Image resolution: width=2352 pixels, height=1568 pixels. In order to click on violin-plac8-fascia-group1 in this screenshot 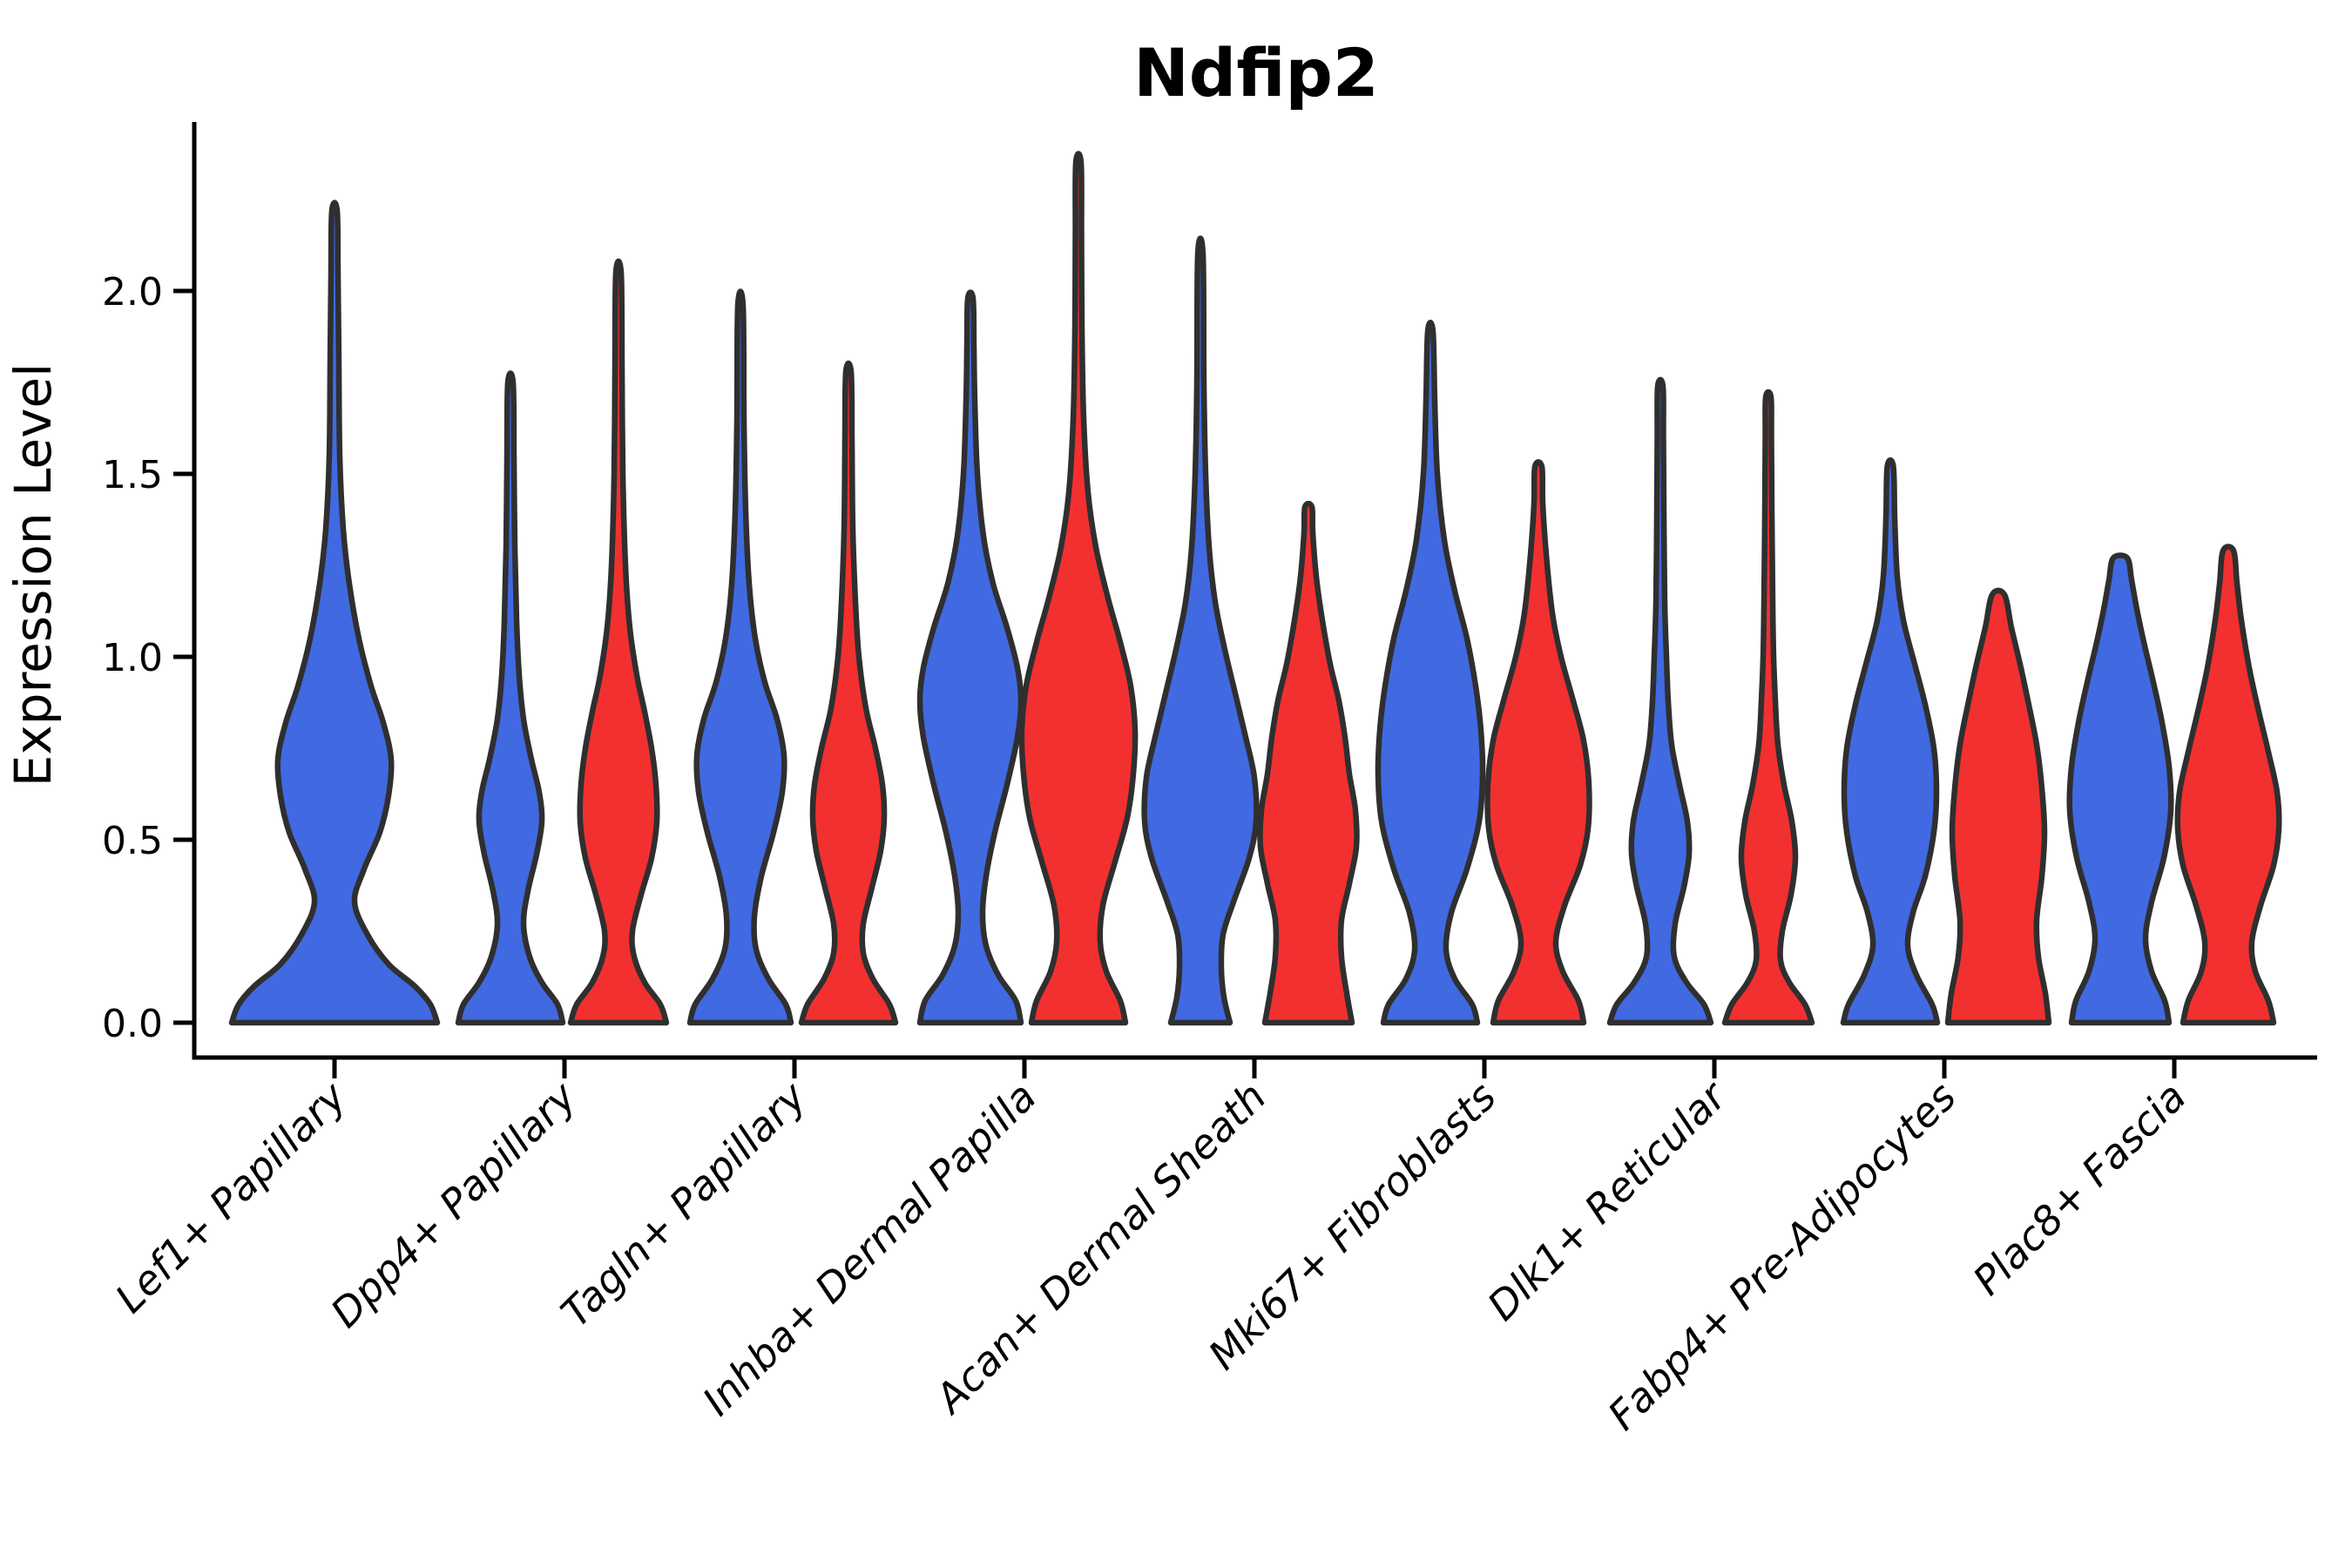, I will do `click(2120, 789)`.